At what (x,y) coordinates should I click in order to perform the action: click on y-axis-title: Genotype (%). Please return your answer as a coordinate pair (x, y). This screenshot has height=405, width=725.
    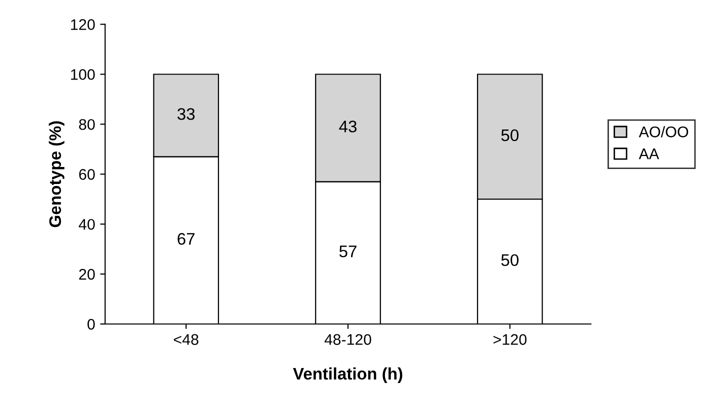
    Looking at the image, I should click on (56, 174).